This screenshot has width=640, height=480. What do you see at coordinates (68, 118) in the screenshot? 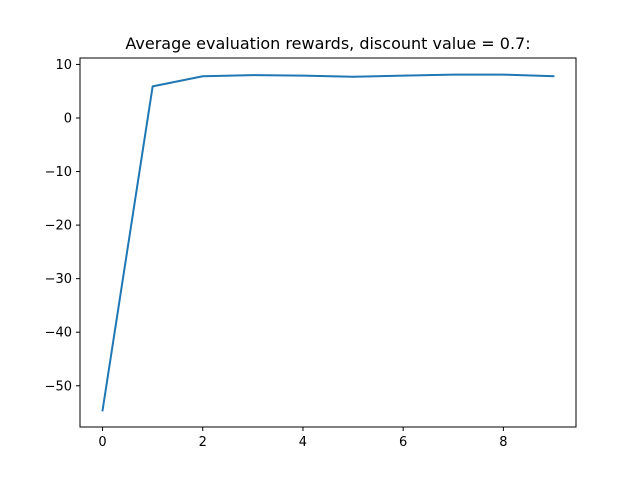
I see `y-tick-label: 0` at bounding box center [68, 118].